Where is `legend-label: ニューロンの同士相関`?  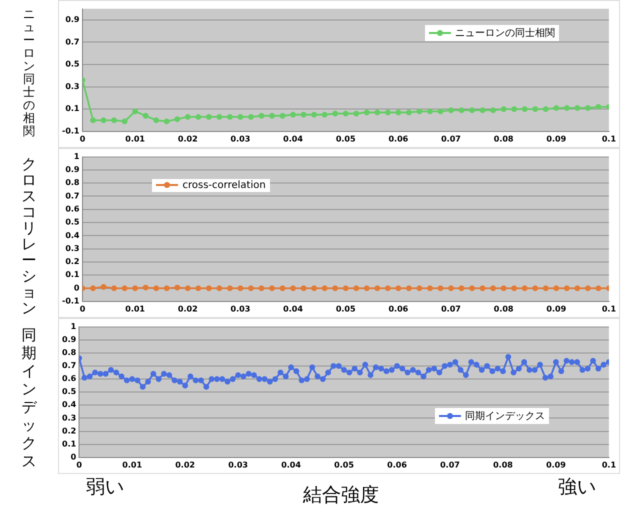 legend-label: ニューロンの同士相関 is located at coordinates (504, 33).